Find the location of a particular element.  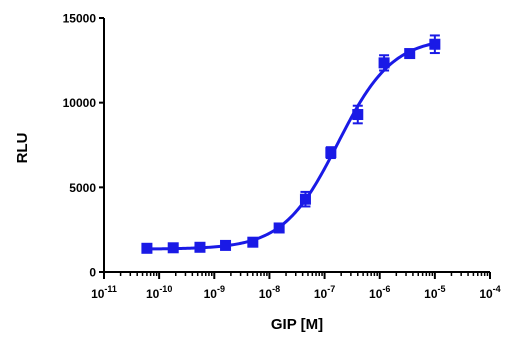

y-tick-label: 0 is located at coordinates (92, 273).